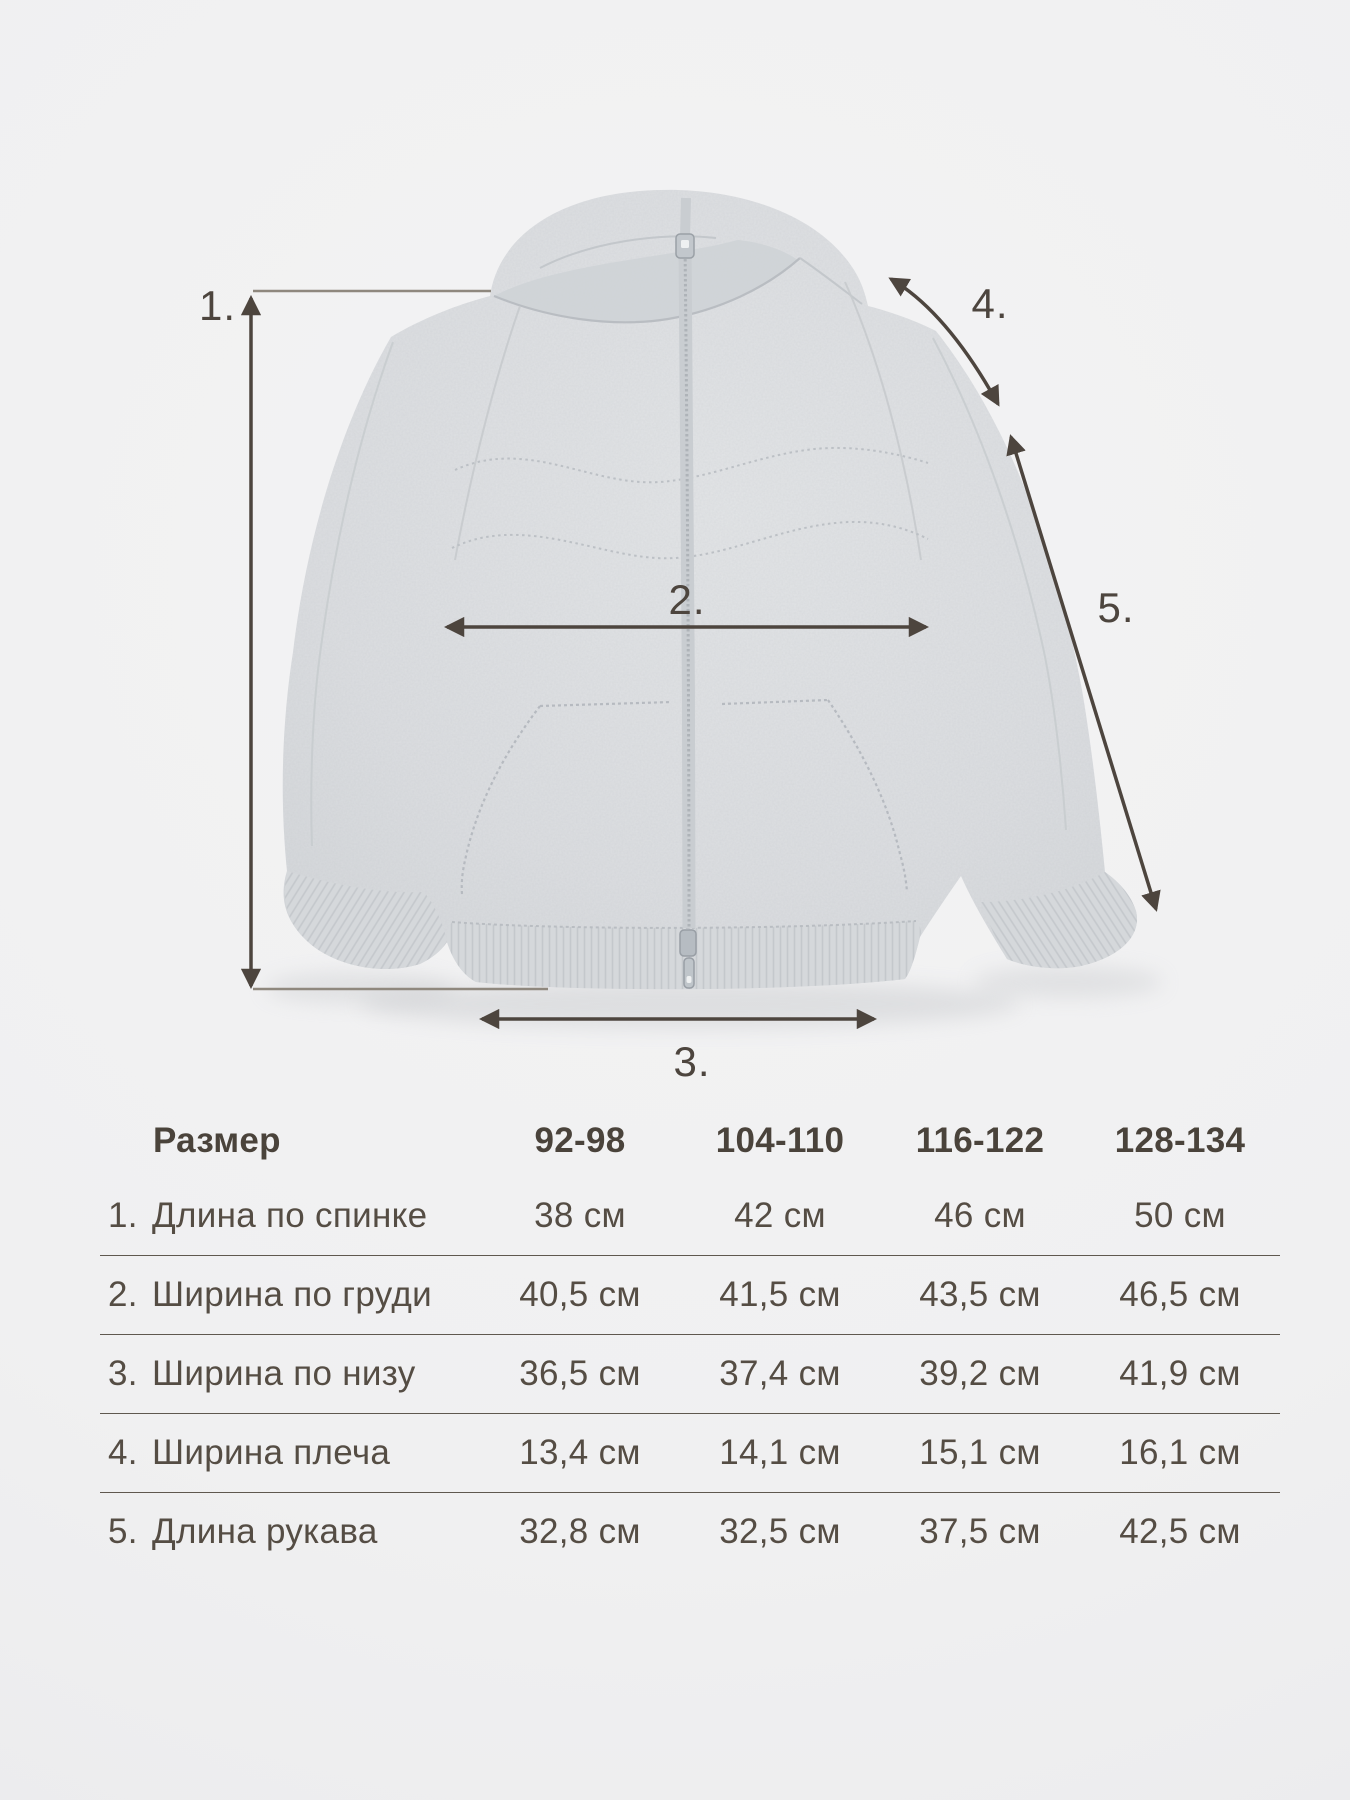  Describe the element at coordinates (580, 1294) in the screenshot. I see `value-cell: 40,5 см` at that location.